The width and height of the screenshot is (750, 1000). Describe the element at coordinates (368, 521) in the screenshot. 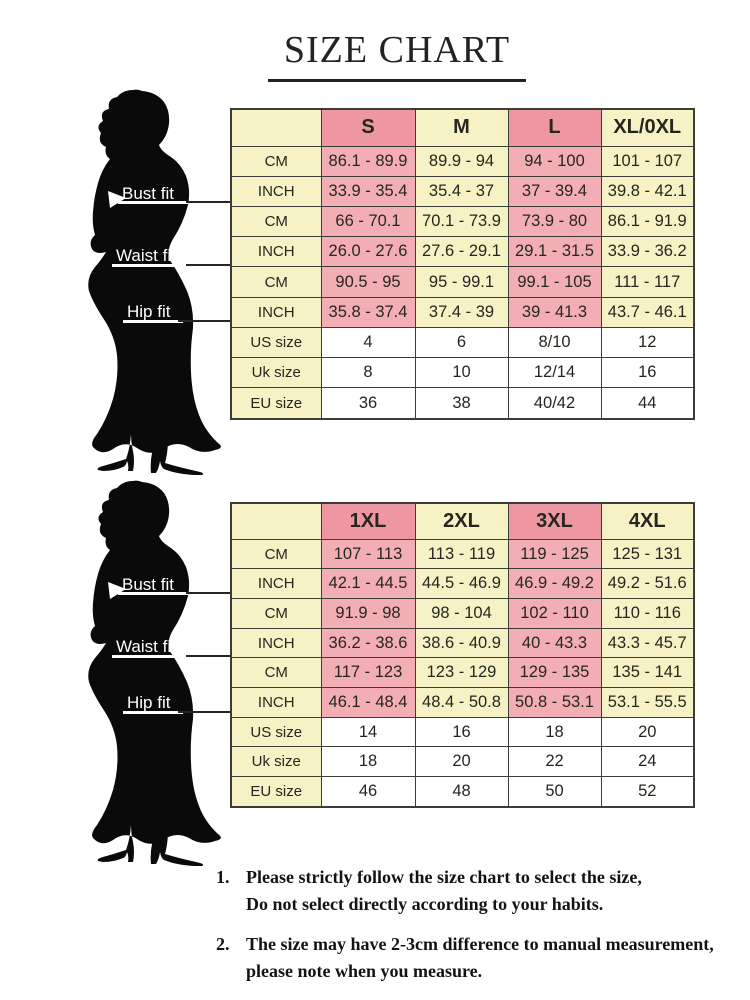

I see `size-header-cell: 1XL` at that location.